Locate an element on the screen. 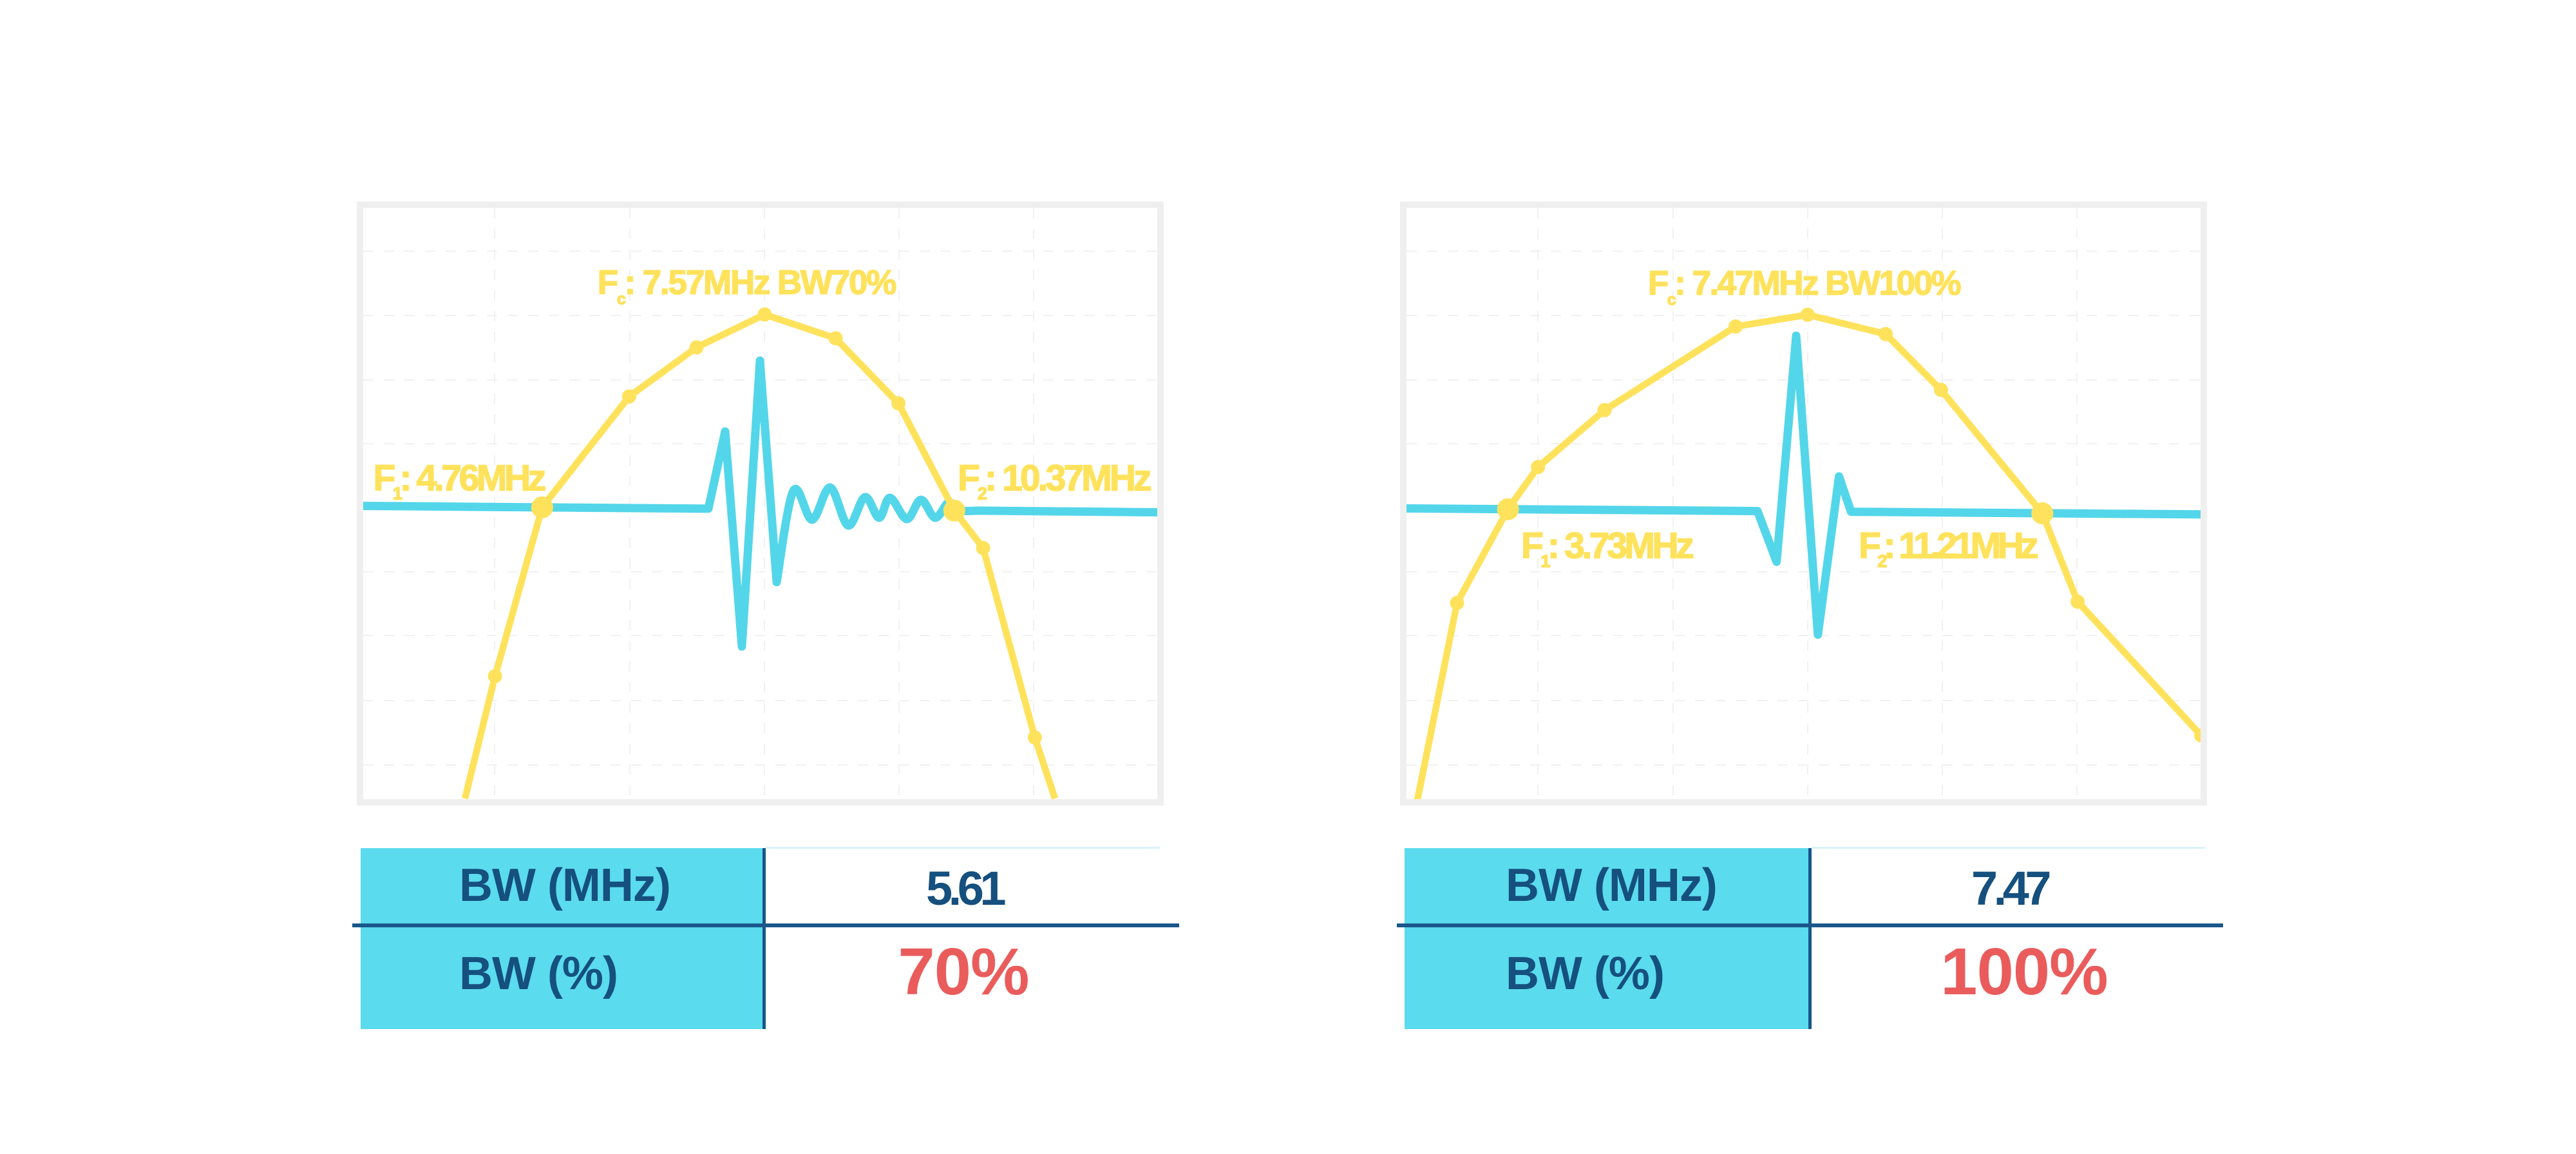 This screenshot has height=1154, width=2576. svg-text: F1: 4.76MHz is located at coordinates (460, 480).